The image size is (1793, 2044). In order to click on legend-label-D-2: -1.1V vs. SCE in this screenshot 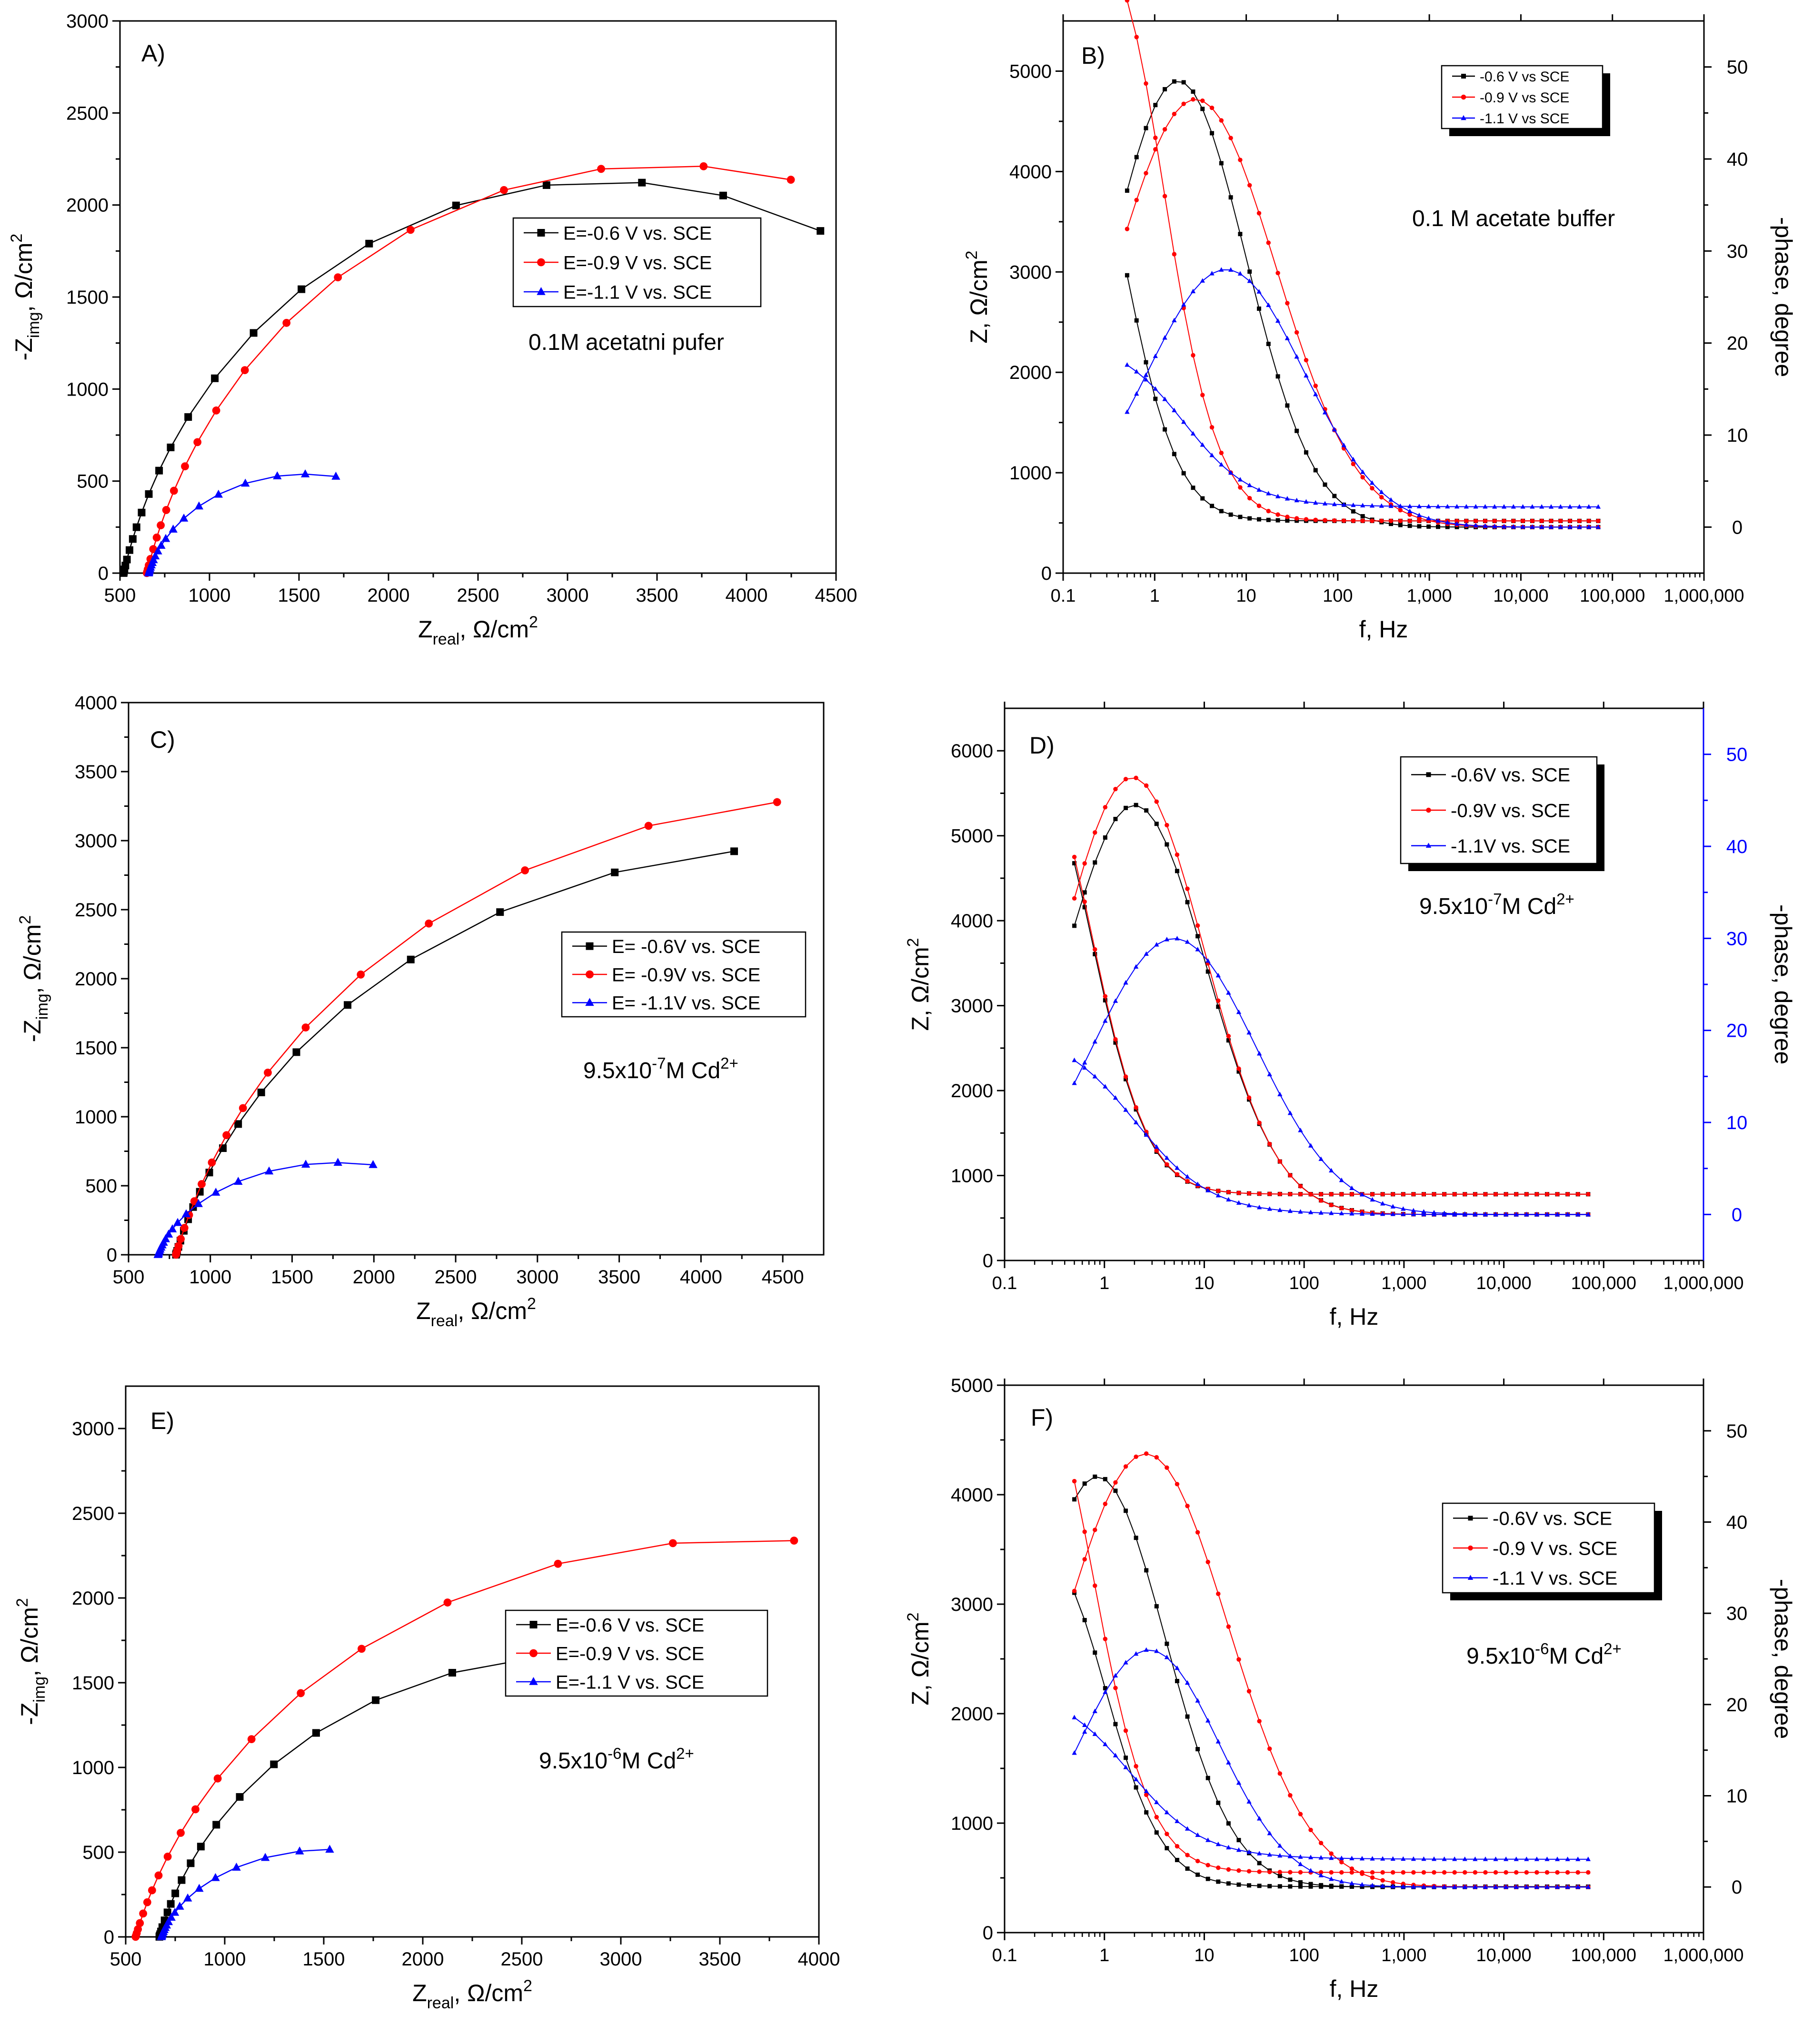, I will do `click(1510, 846)`.